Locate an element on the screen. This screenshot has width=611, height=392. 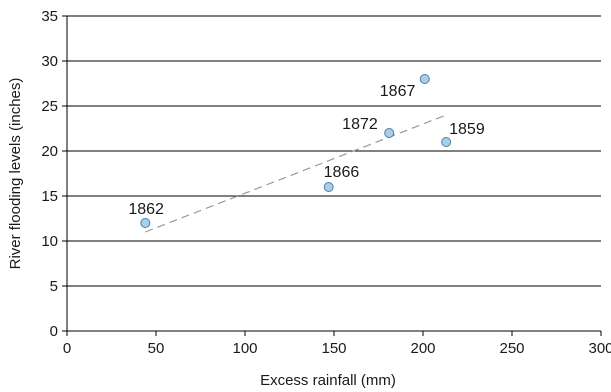
y-tick-label: 15 is located at coordinates (49, 196).